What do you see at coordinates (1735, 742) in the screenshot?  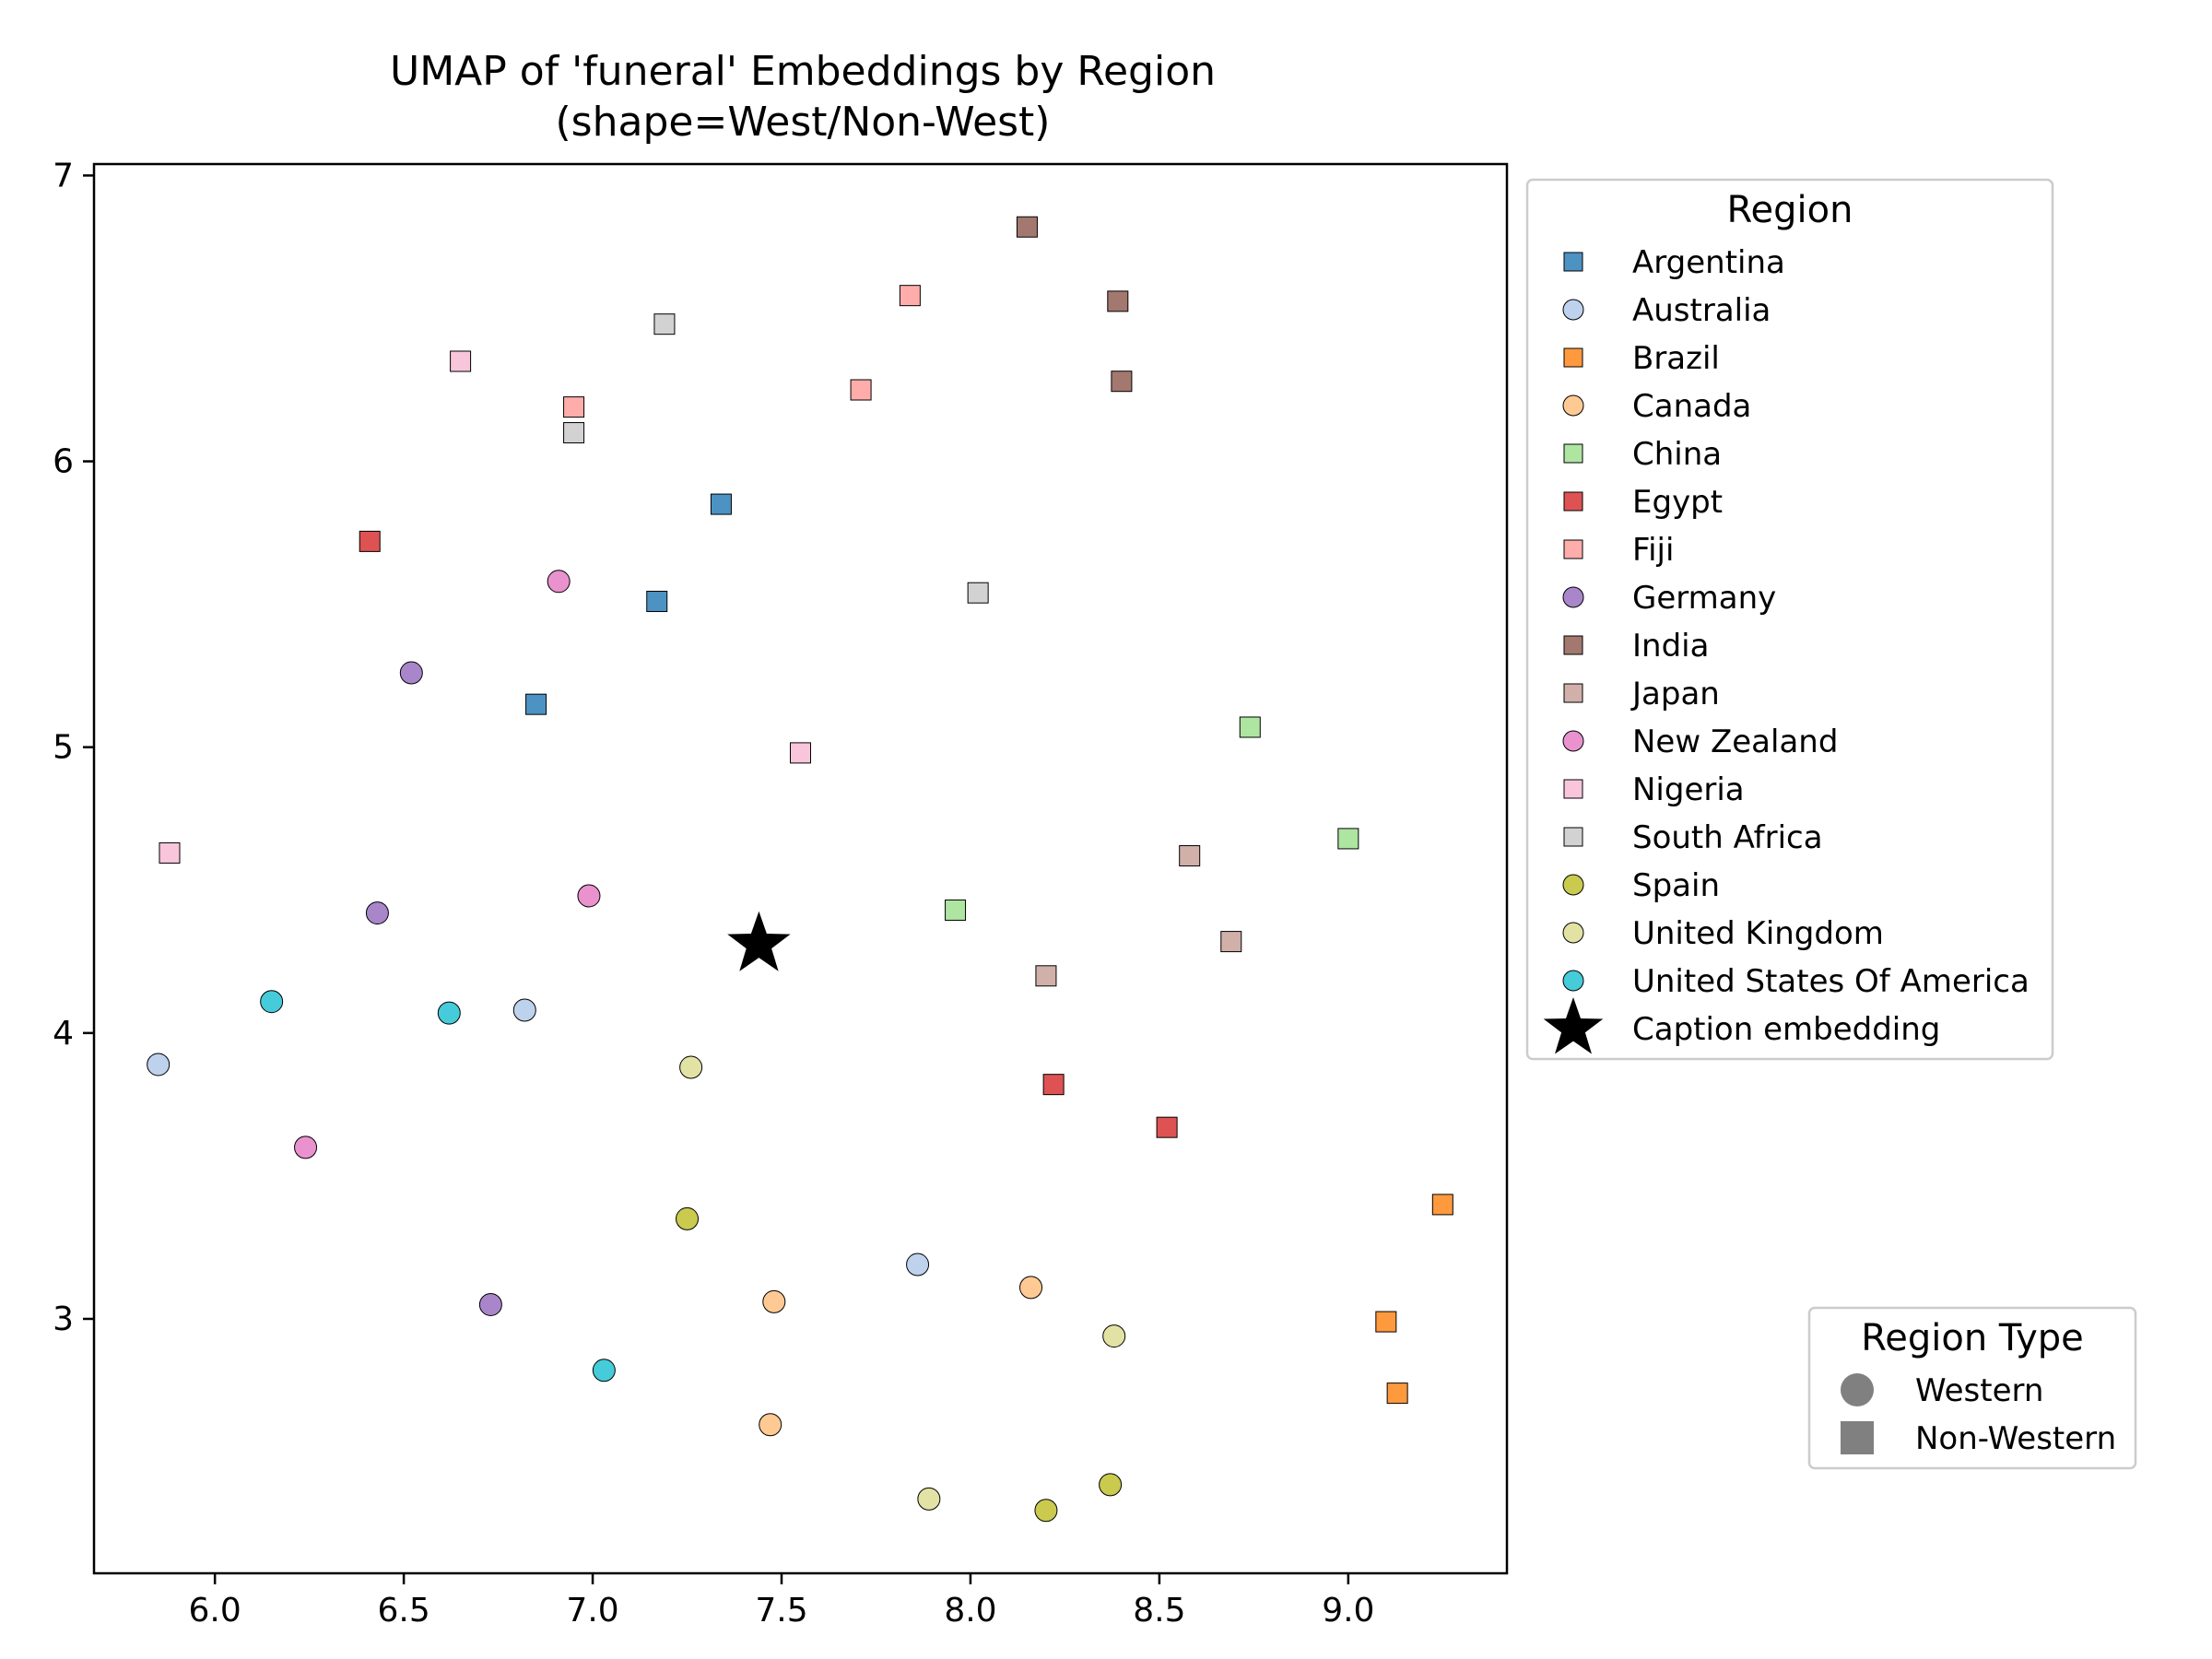 I see `legend-label-new-zealand: New Zealand` at bounding box center [1735, 742].